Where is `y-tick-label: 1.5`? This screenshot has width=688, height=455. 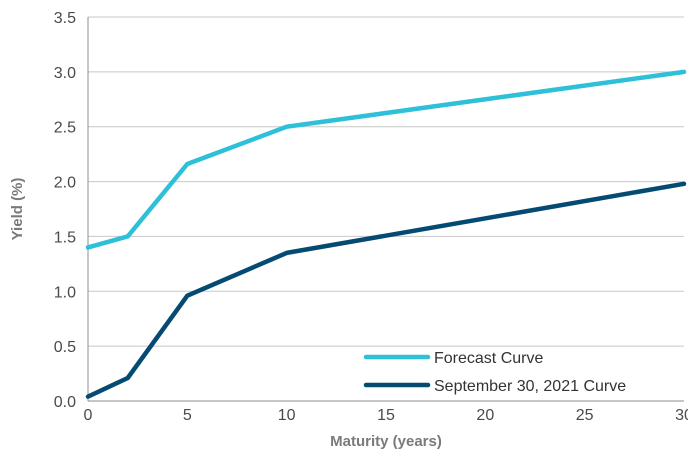 y-tick-label: 1.5 is located at coordinates (65, 237).